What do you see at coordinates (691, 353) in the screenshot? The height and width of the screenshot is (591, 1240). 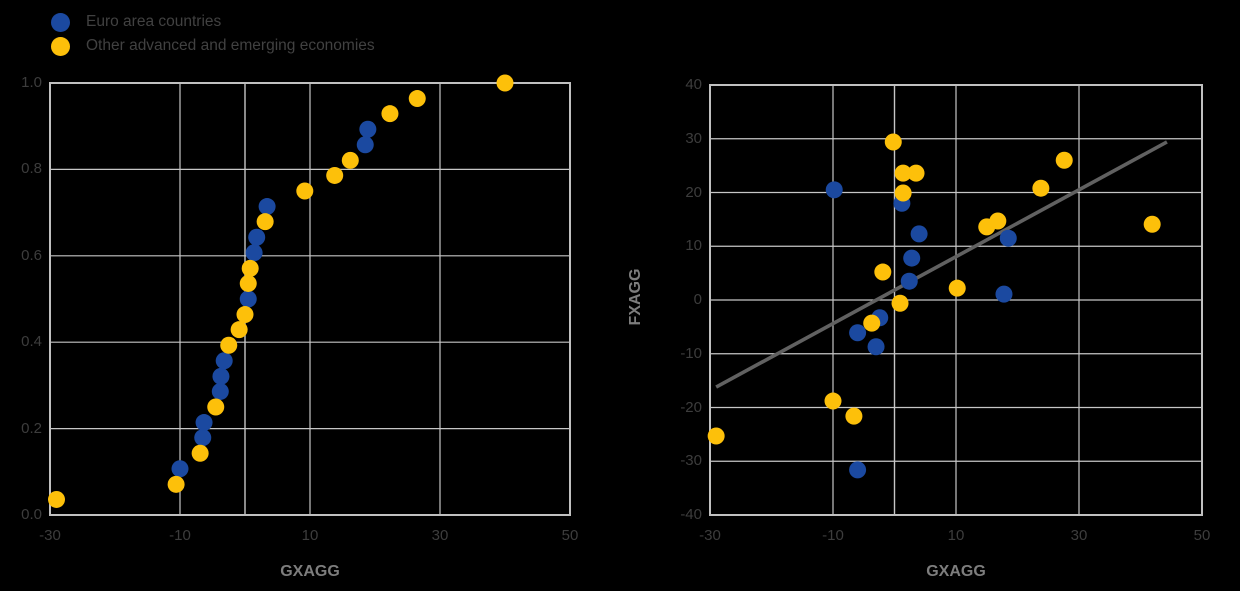 I see `right-scatter-ytick-label: -10` at bounding box center [691, 353].